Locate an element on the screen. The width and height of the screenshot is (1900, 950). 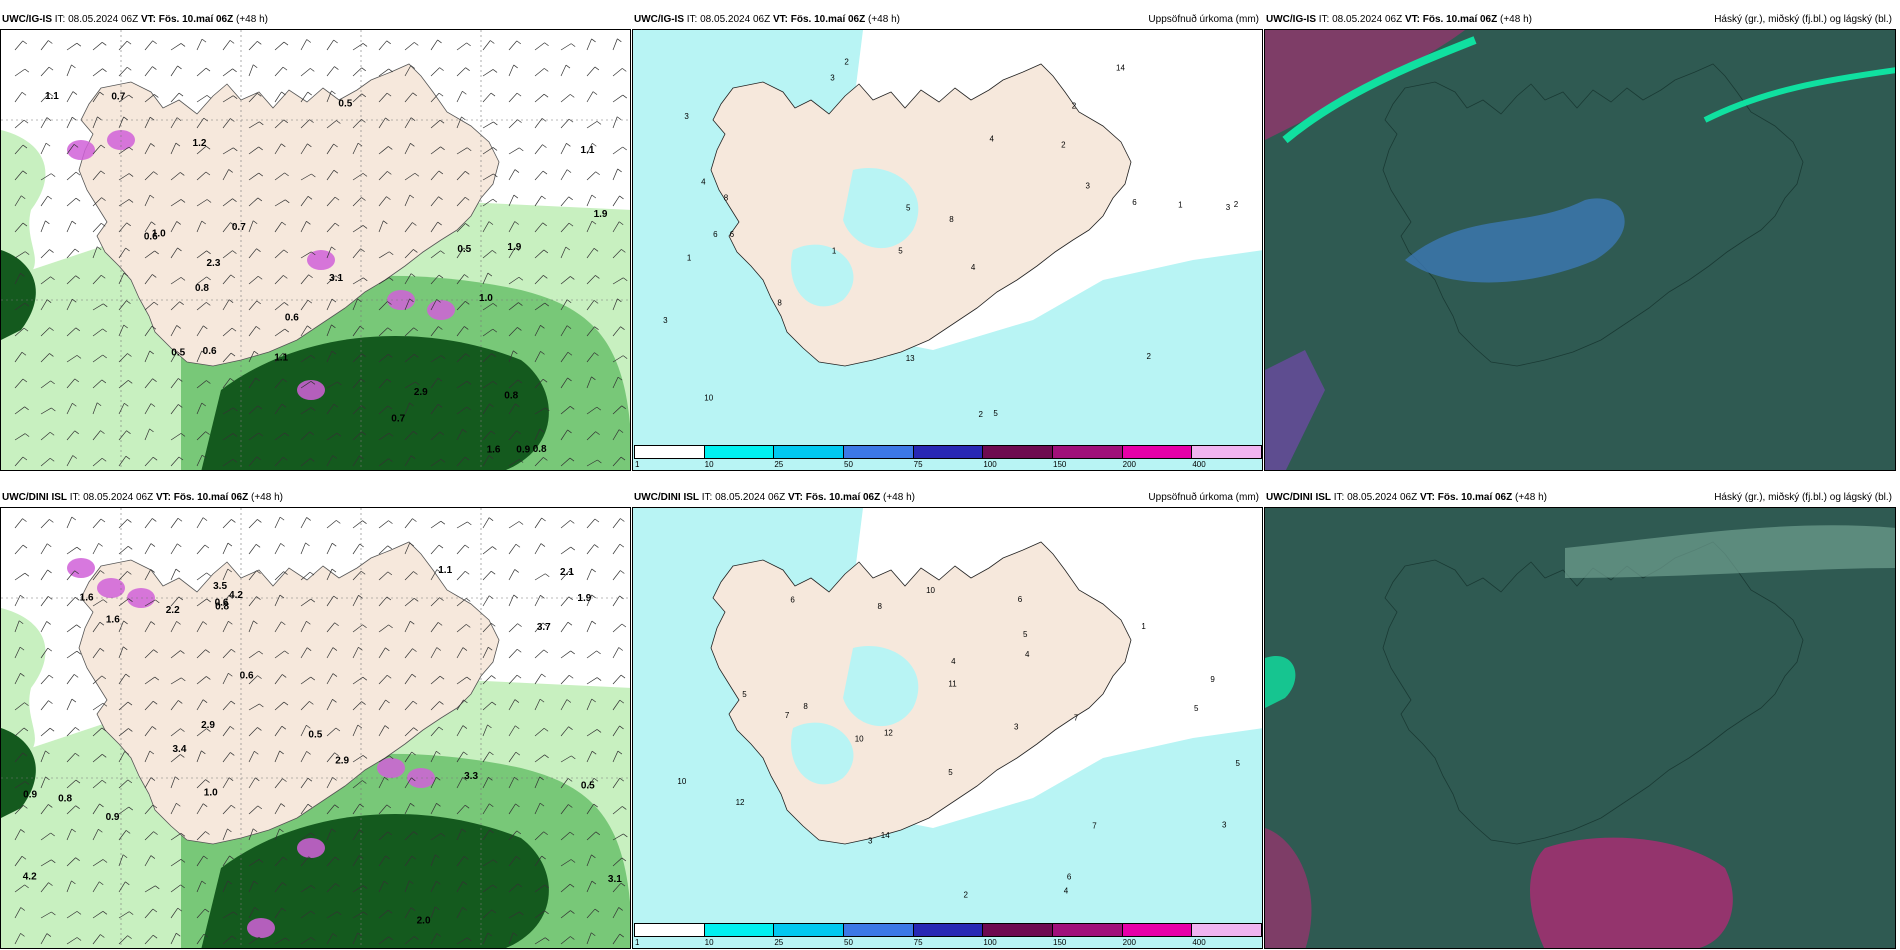
heavy-precip-cell is located at coordinates (261, 928).